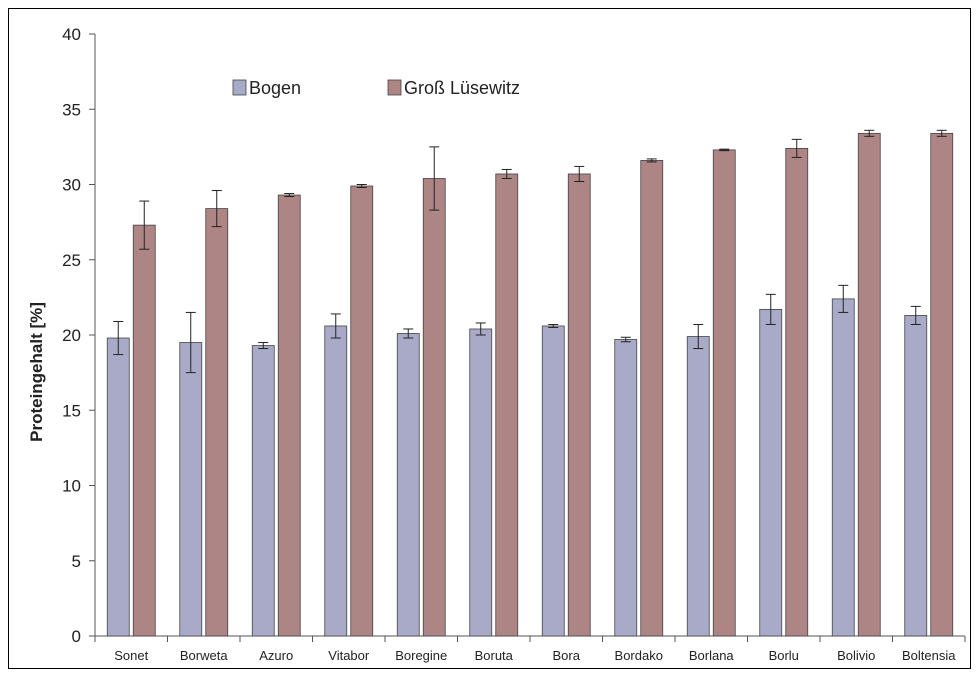 This screenshot has height=677, width=979. Describe the element at coordinates (376, 88) in the screenshot. I see `legend: Bogen Groß Lüsewitz` at that location.